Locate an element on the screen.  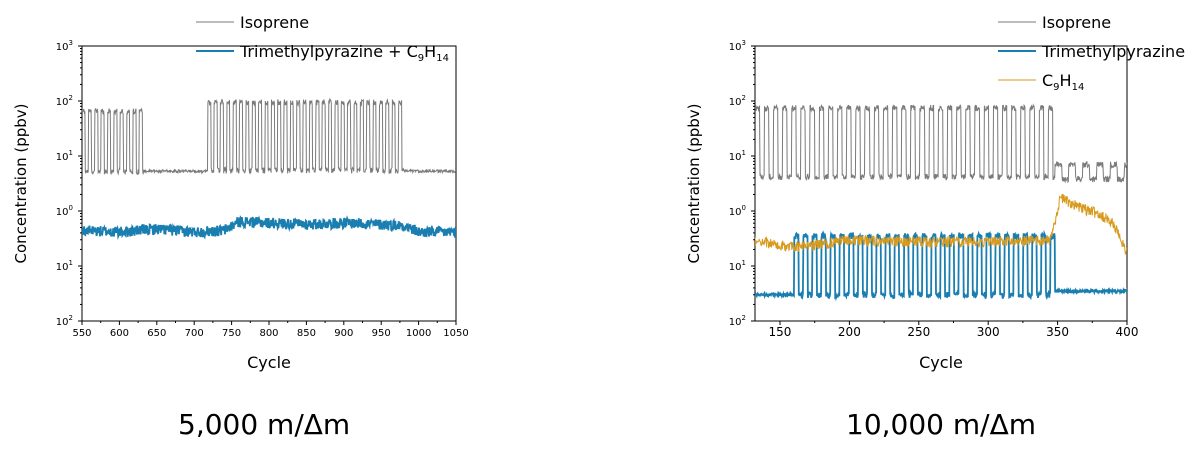
legend-label: Trimethylpyrazine + C9H14 is located at coordinates (344, 53).